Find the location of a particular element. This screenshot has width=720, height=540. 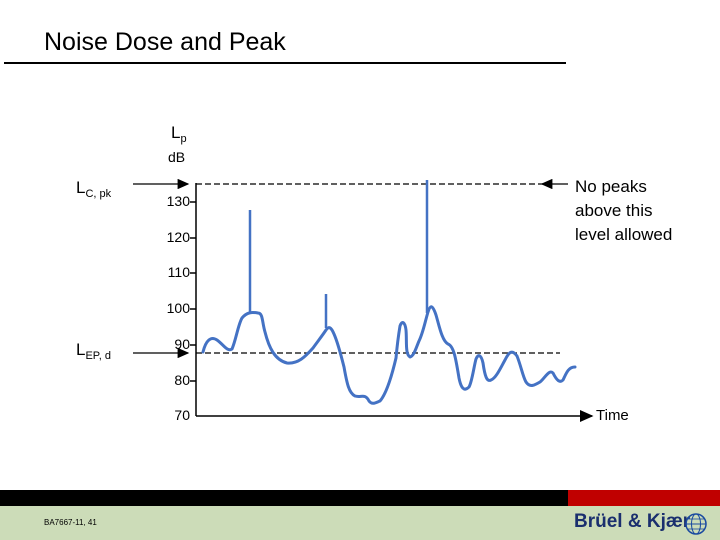

footer-band is located at coordinates (360, 523).